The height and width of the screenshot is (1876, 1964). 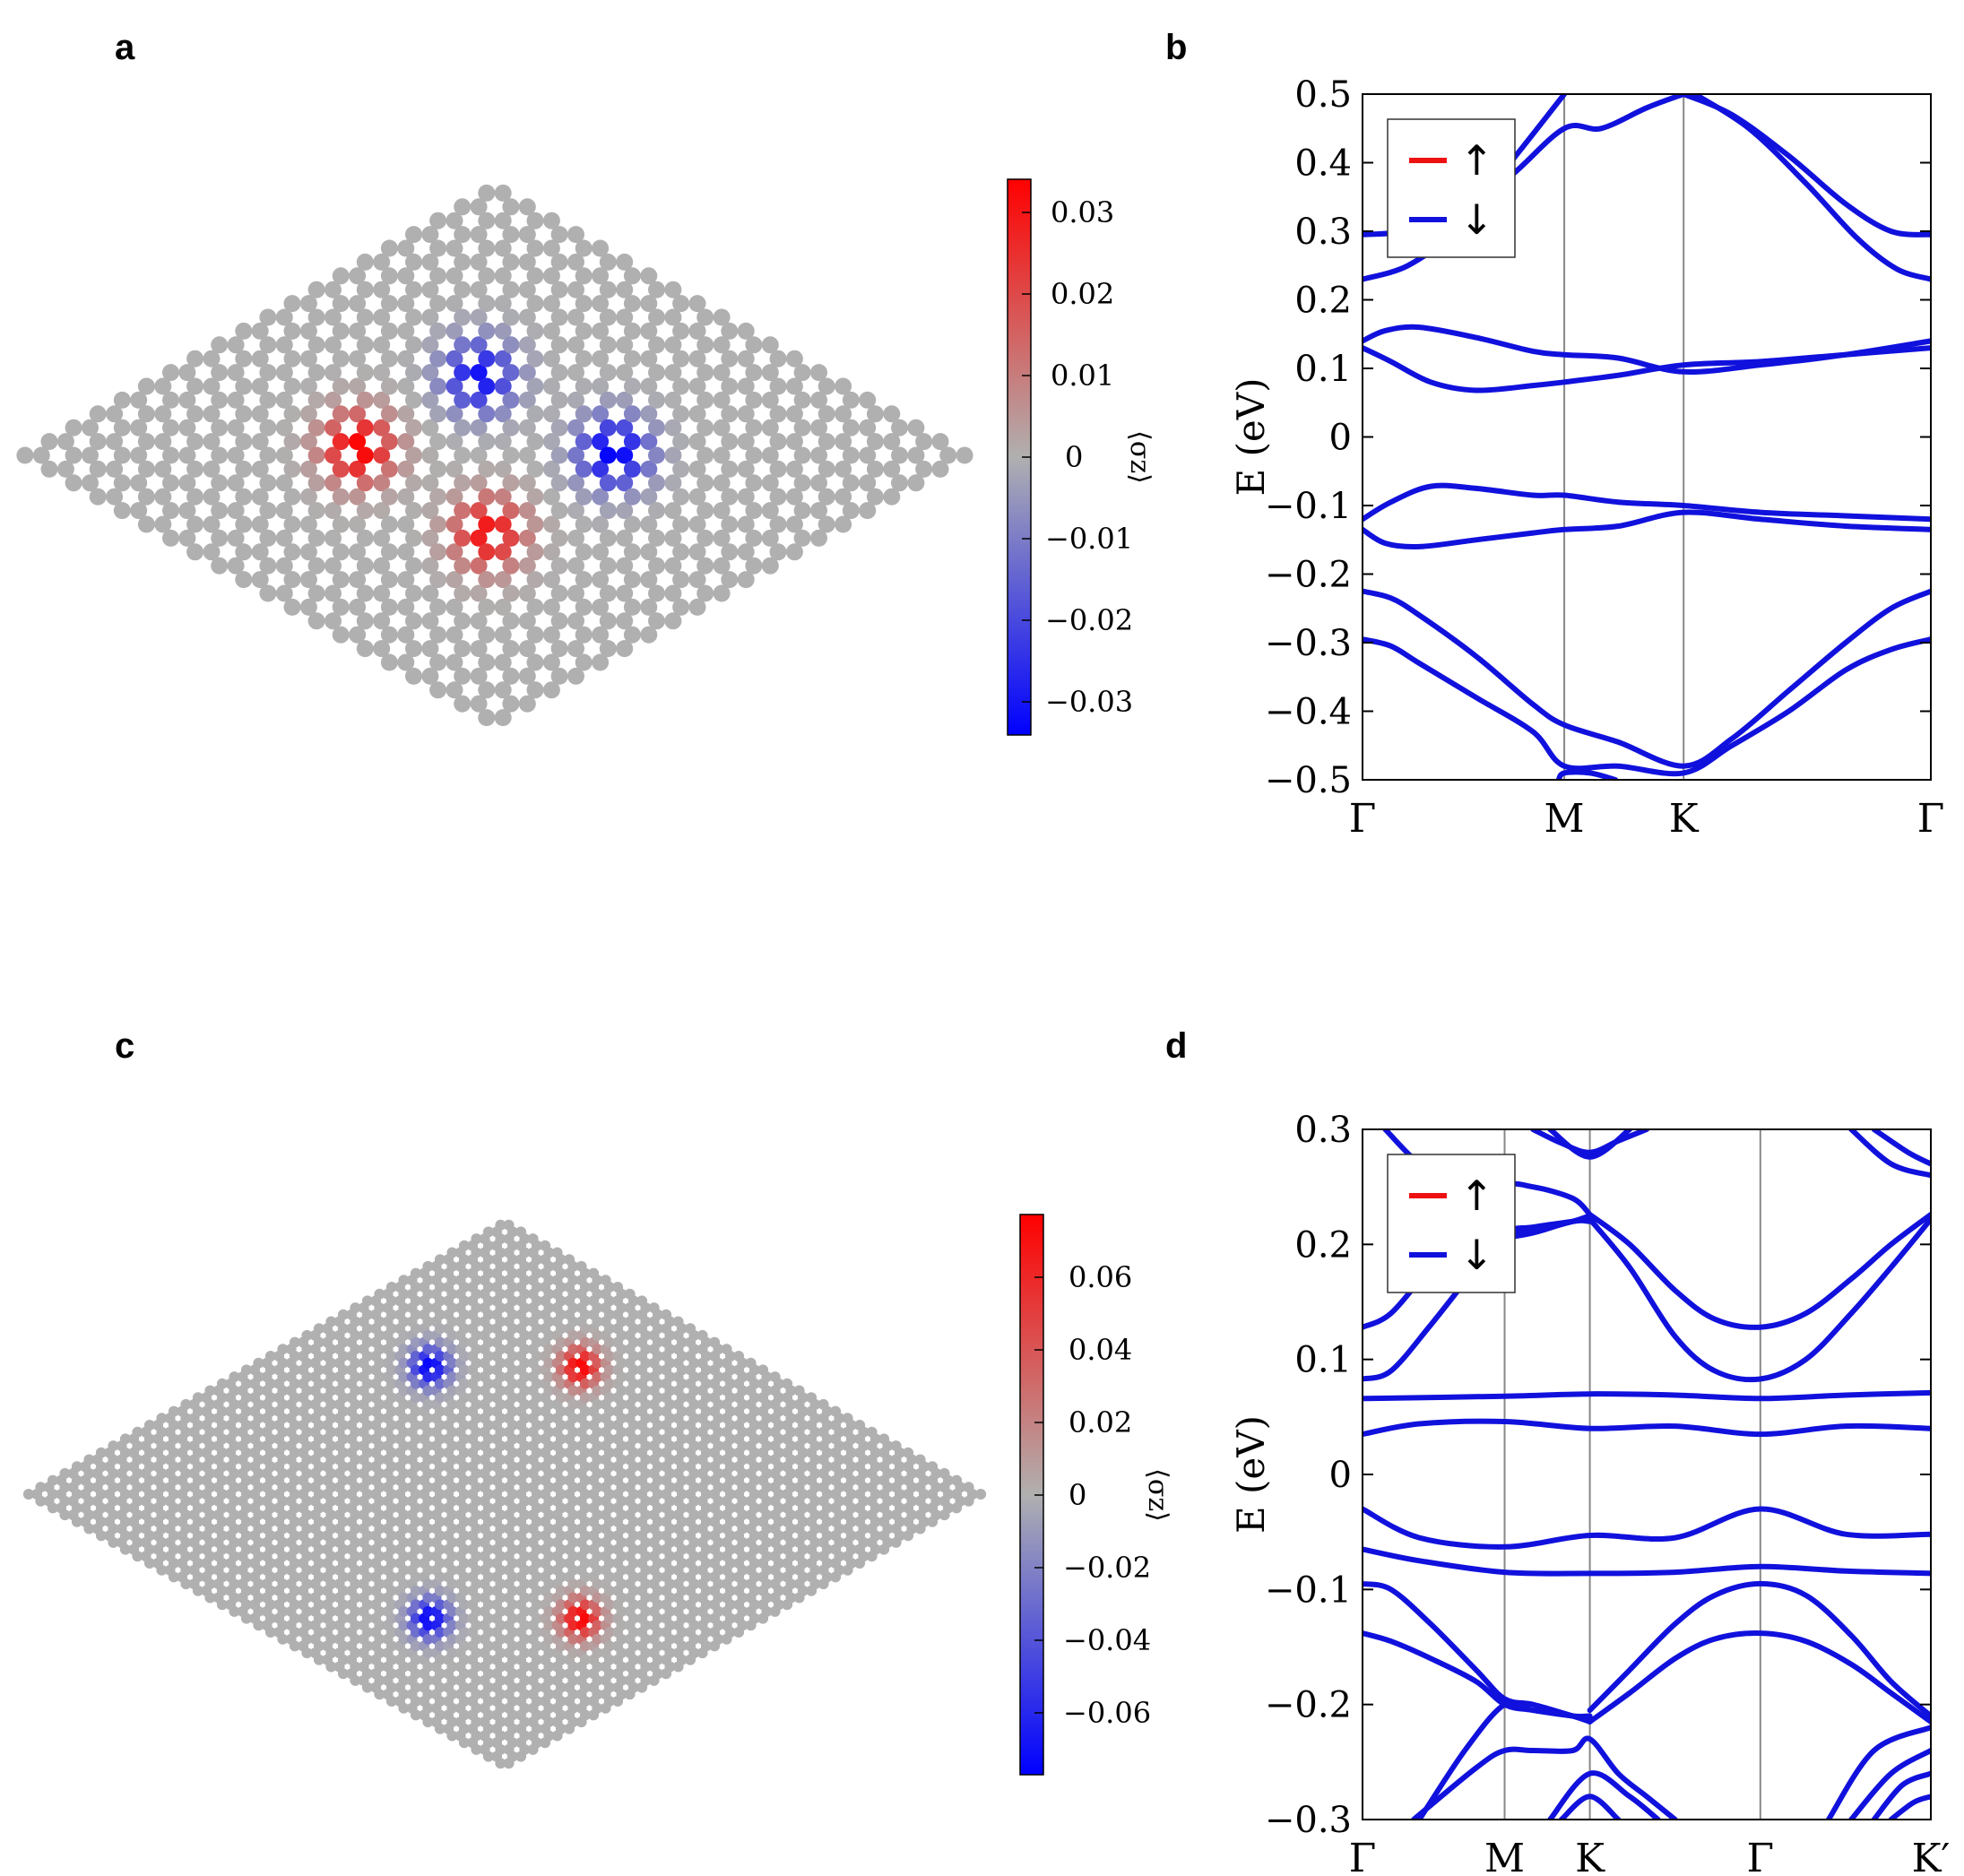 I want to click on y-tick-label: 0.2, so click(x=1323, y=301).